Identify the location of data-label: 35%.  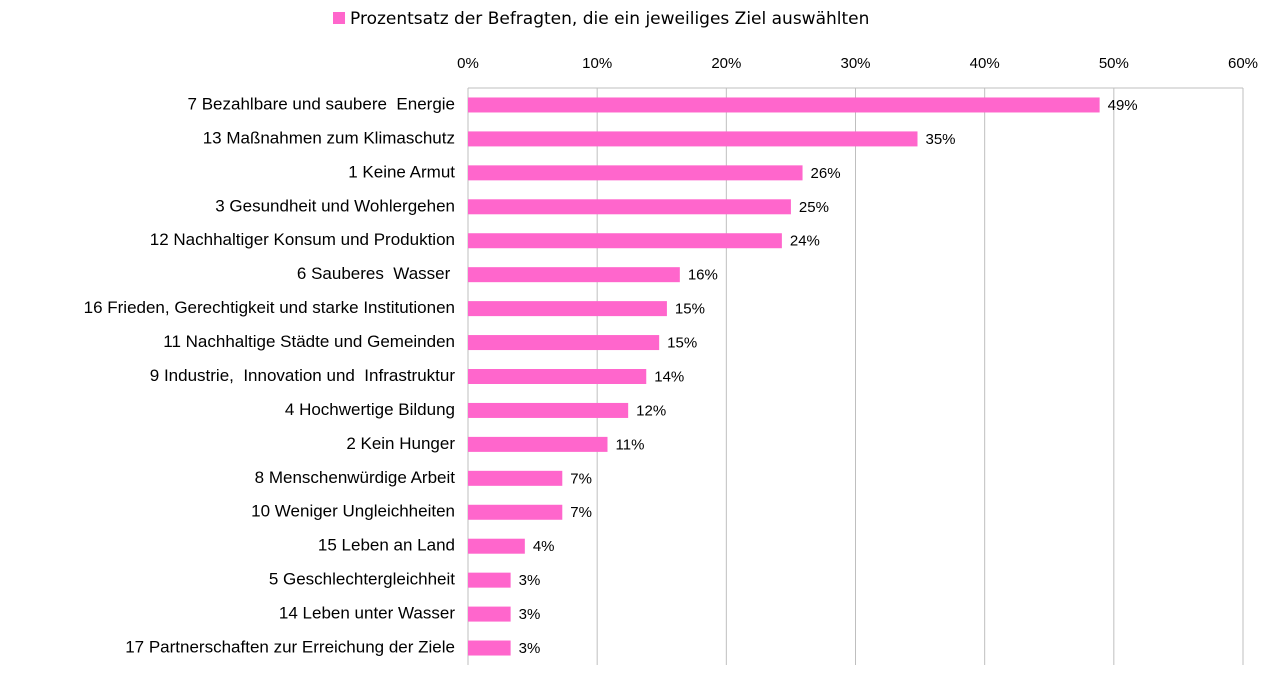
(941, 139).